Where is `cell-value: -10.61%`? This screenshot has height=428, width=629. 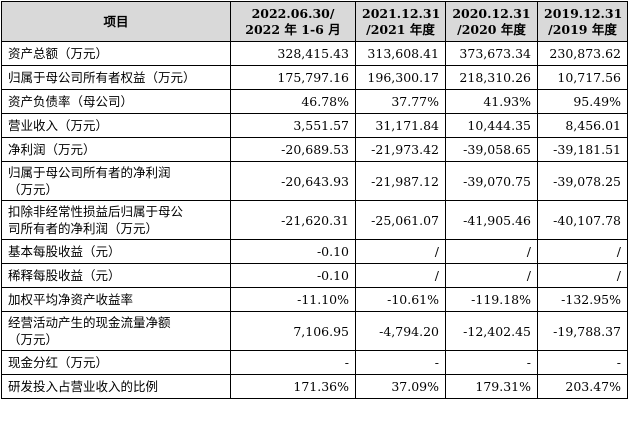 cell-value: -10.61% is located at coordinates (400, 299).